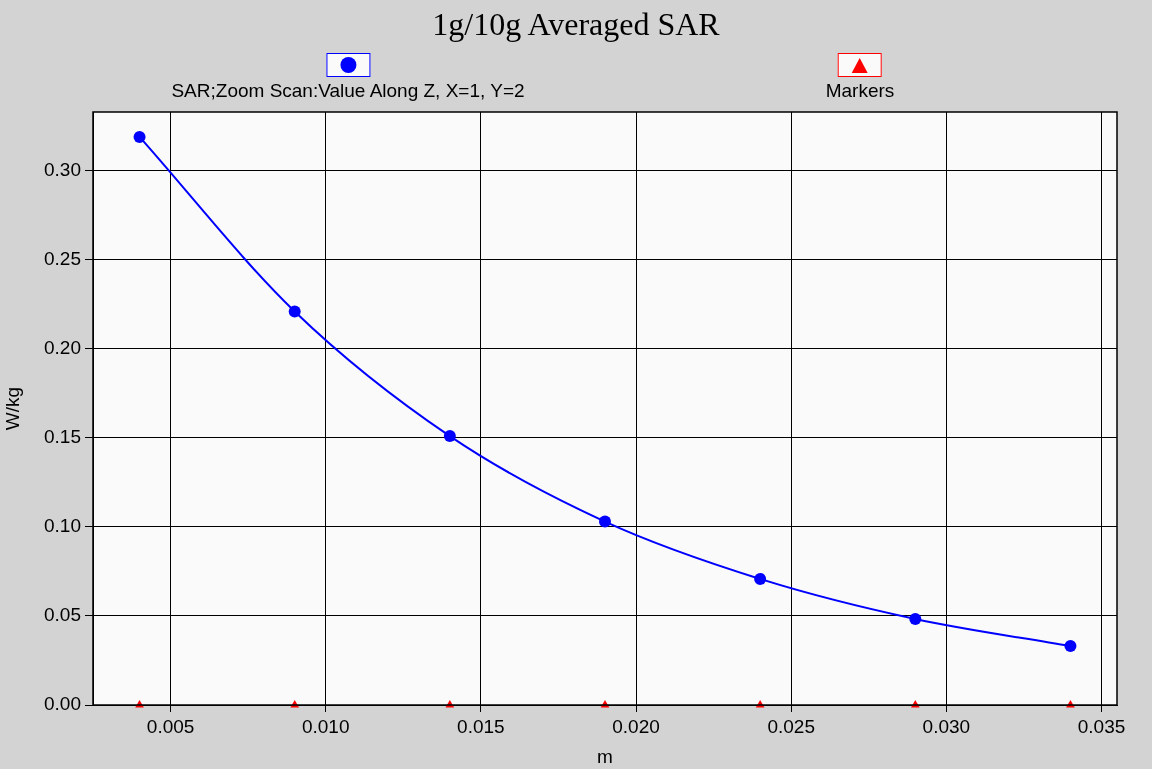  Describe the element at coordinates (946, 726) in the screenshot. I see `x-tick-label: 0.030` at that location.